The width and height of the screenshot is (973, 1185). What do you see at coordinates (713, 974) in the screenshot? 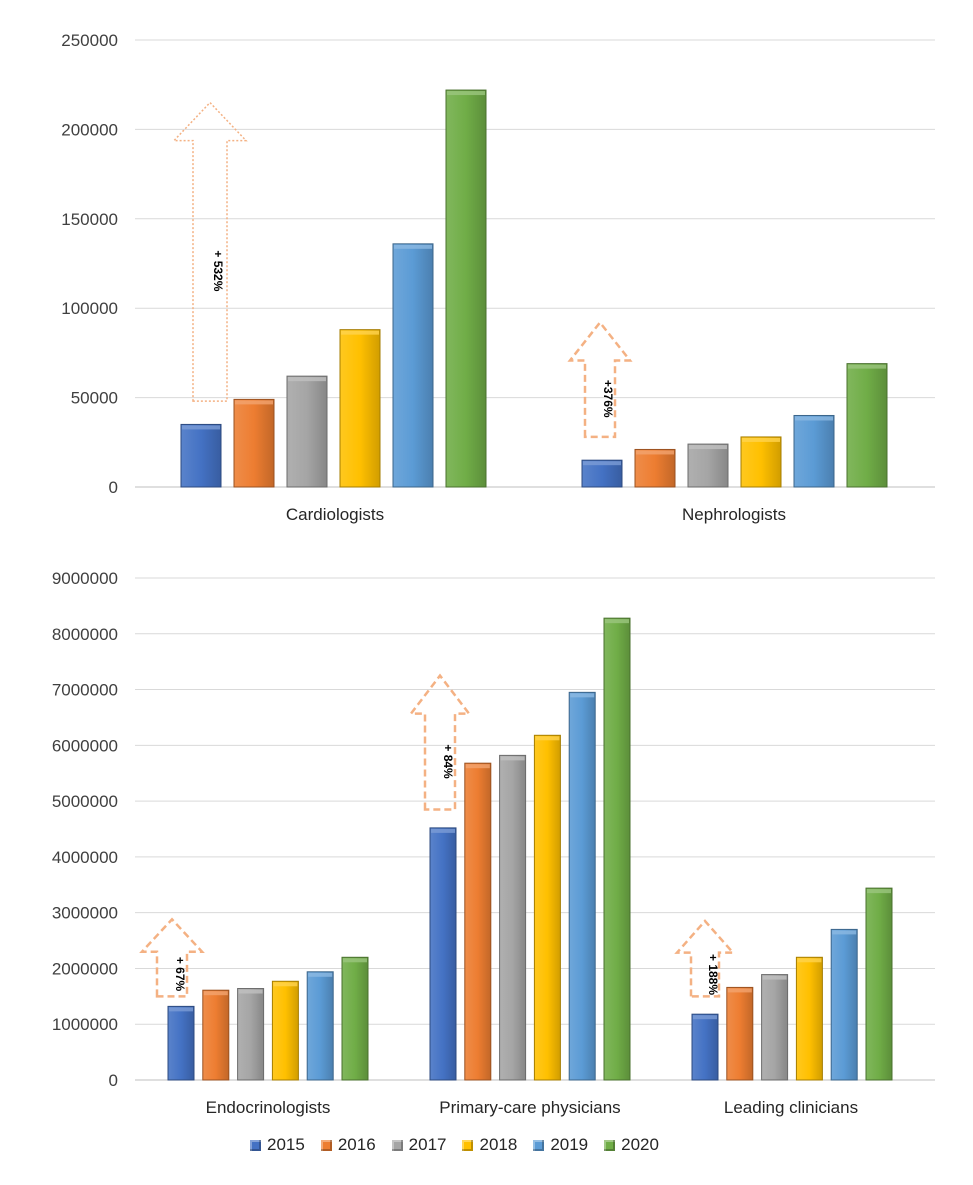
I see `growth-label: + 188%` at bounding box center [713, 974].